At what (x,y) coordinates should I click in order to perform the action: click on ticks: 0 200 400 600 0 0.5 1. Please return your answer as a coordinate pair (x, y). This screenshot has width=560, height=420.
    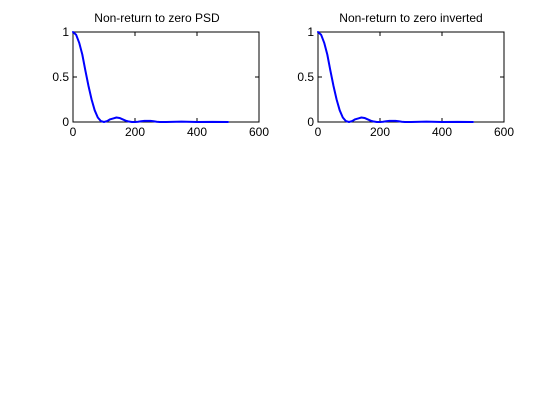
    Looking at the image, I should click on (160, 82).